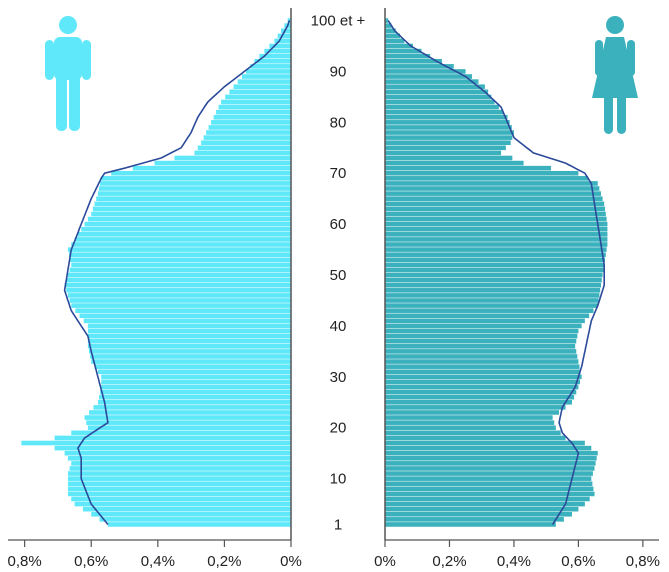 The image size is (669, 572). What do you see at coordinates (25, 561) in the screenshot?
I see `men-x-tick-label: 0,8%` at bounding box center [25, 561].